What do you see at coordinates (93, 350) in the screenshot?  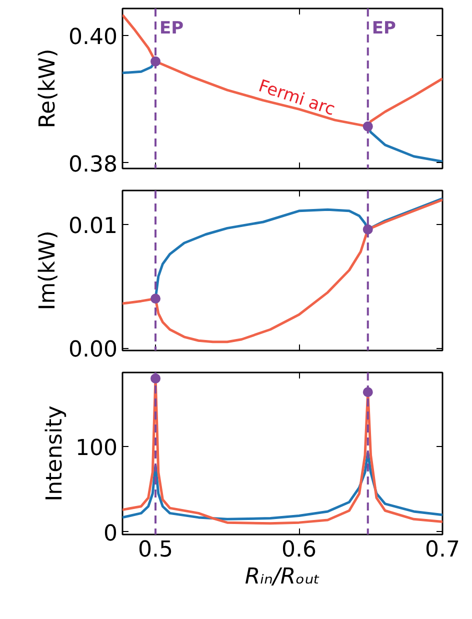 I see `y-tick-label: 0.00` at bounding box center [93, 350].